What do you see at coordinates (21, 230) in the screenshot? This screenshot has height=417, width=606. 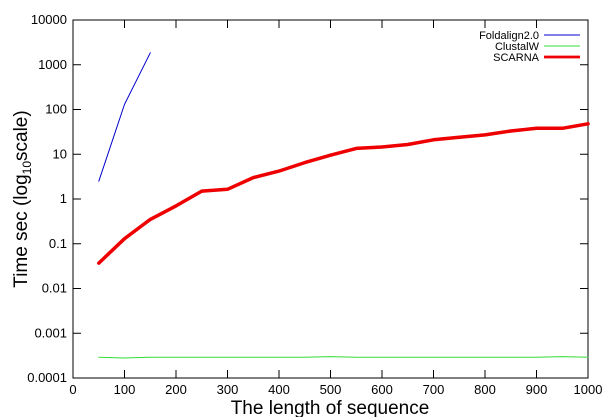 I see `y-axis-title-main: Time sec (log` at bounding box center [21, 230].